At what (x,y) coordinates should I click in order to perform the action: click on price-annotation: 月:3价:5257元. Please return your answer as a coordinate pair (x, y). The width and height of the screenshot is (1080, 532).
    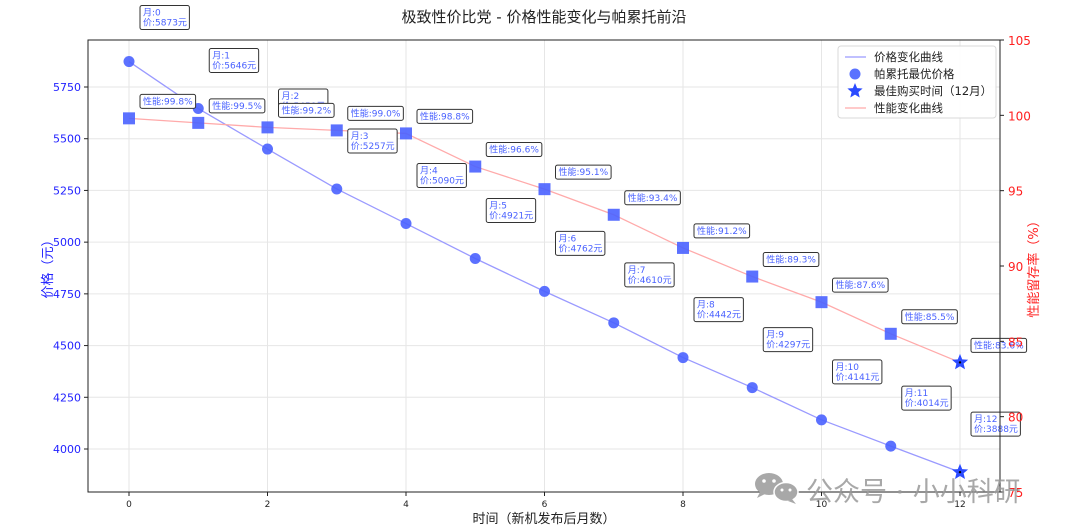
    Looking at the image, I should click on (372, 141).